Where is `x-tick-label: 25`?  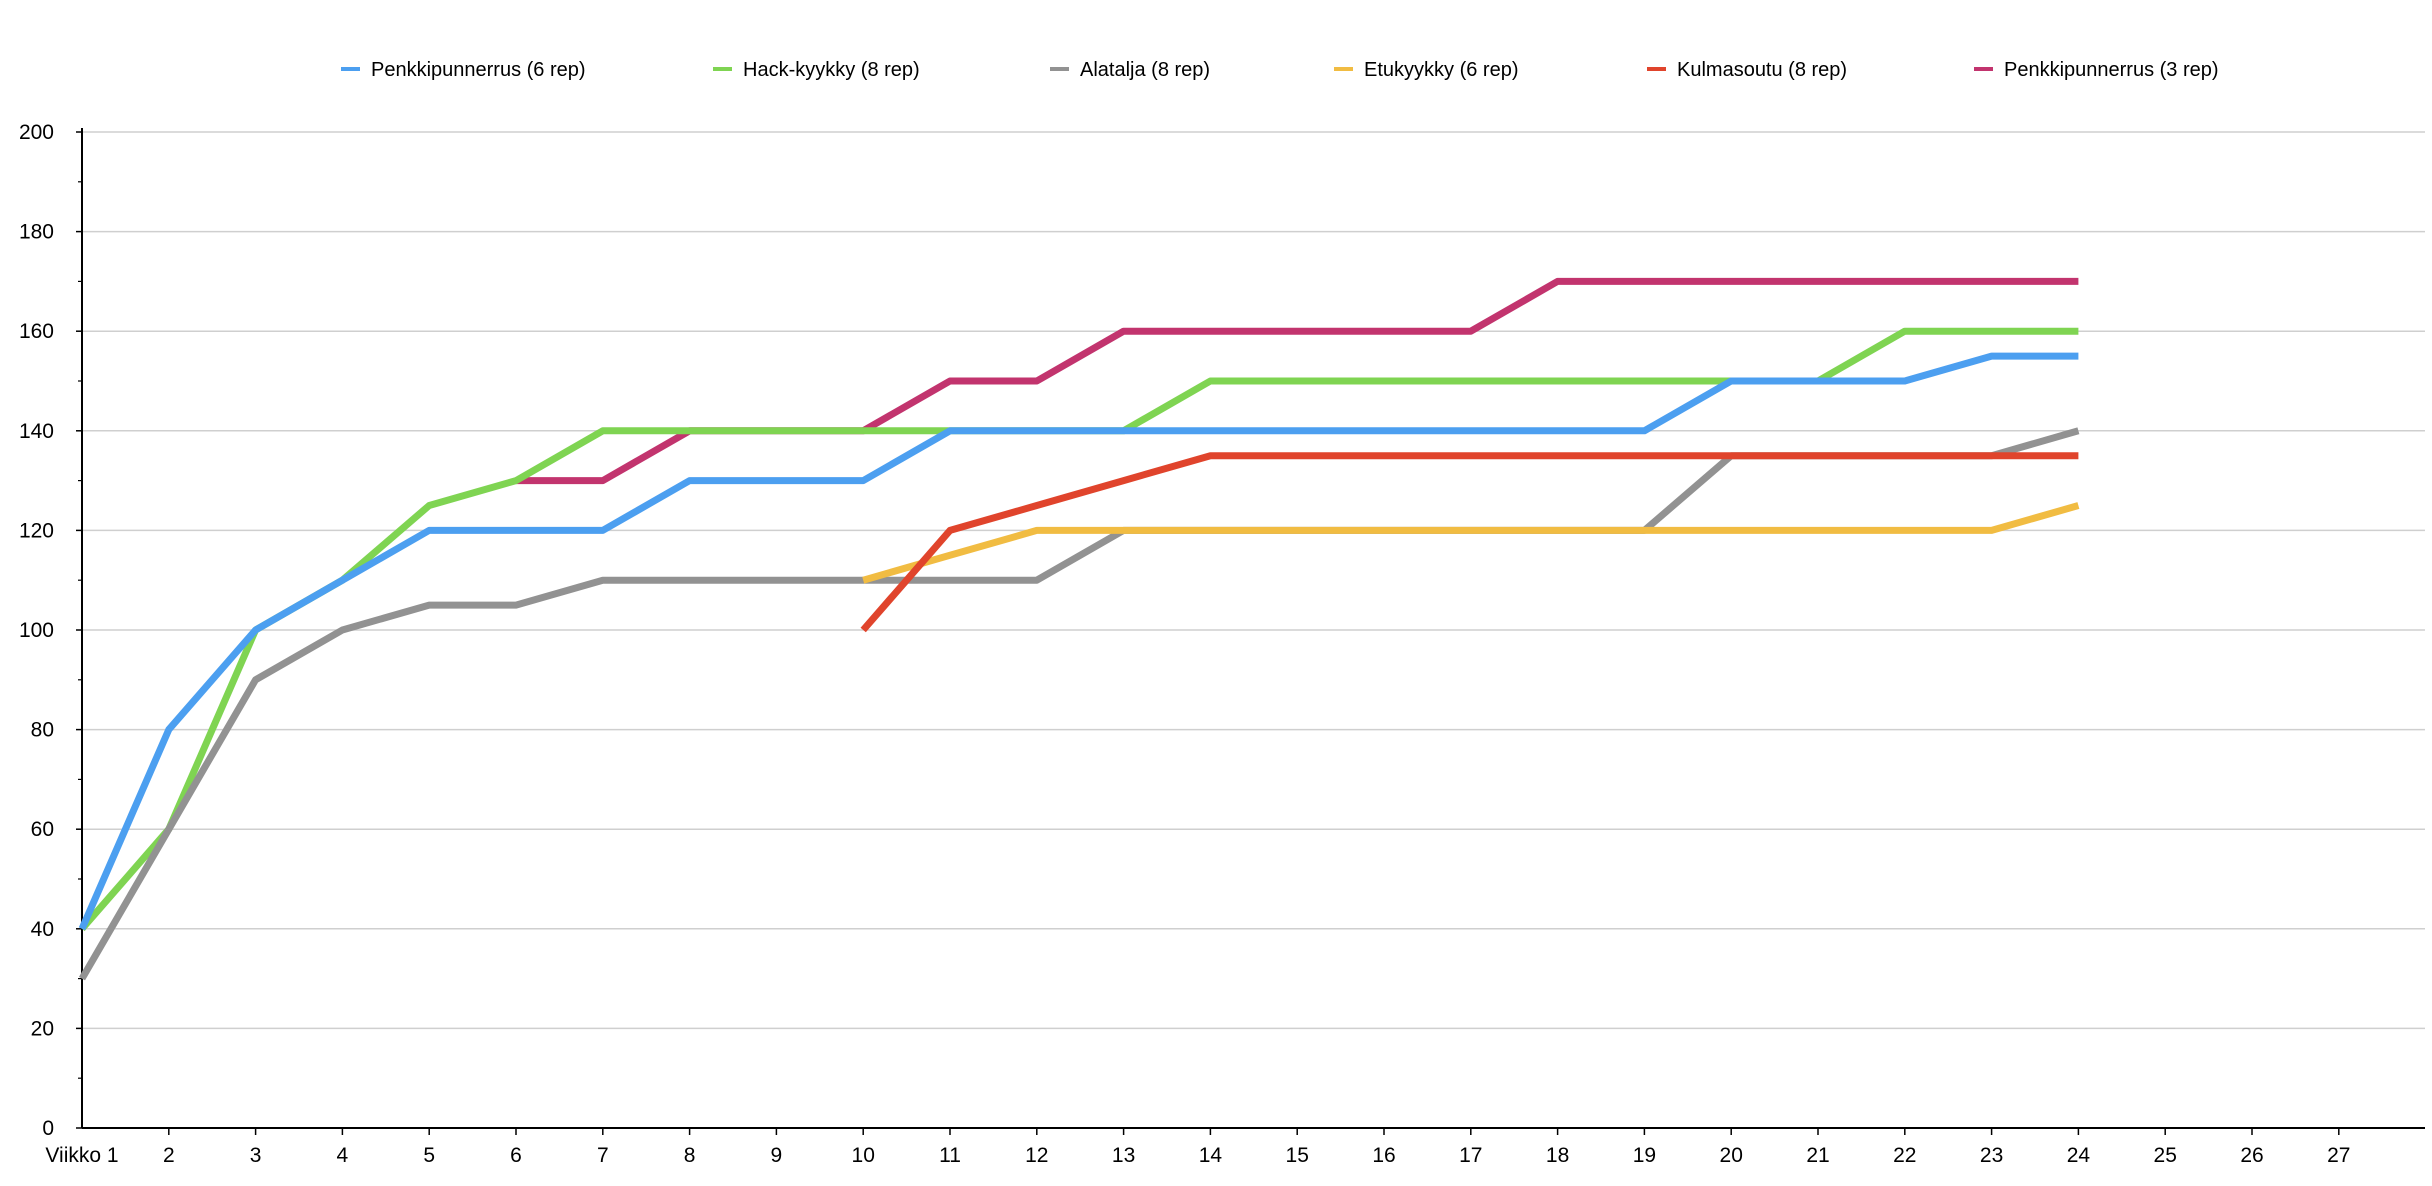 x-tick-label: 25 is located at coordinates (2165, 1155).